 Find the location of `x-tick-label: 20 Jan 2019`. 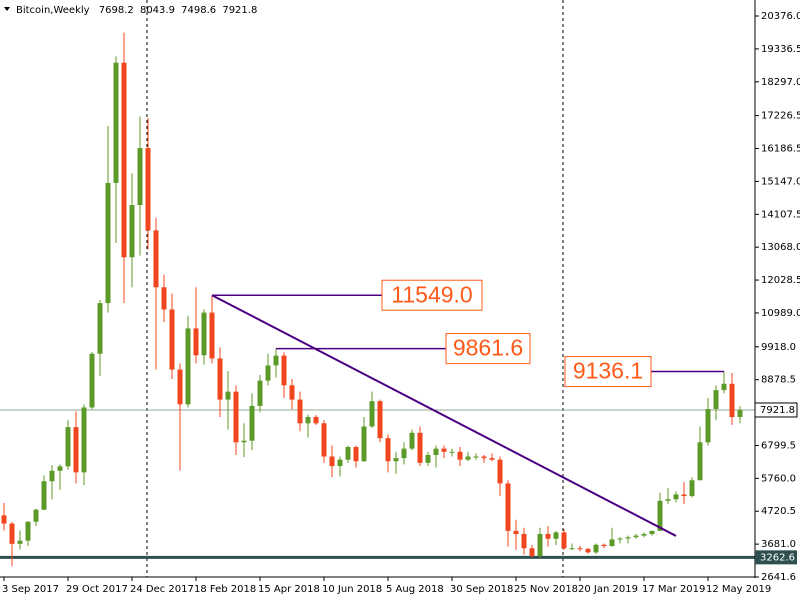

x-tick-label: 20 Jan 2019 is located at coordinates (608, 589).